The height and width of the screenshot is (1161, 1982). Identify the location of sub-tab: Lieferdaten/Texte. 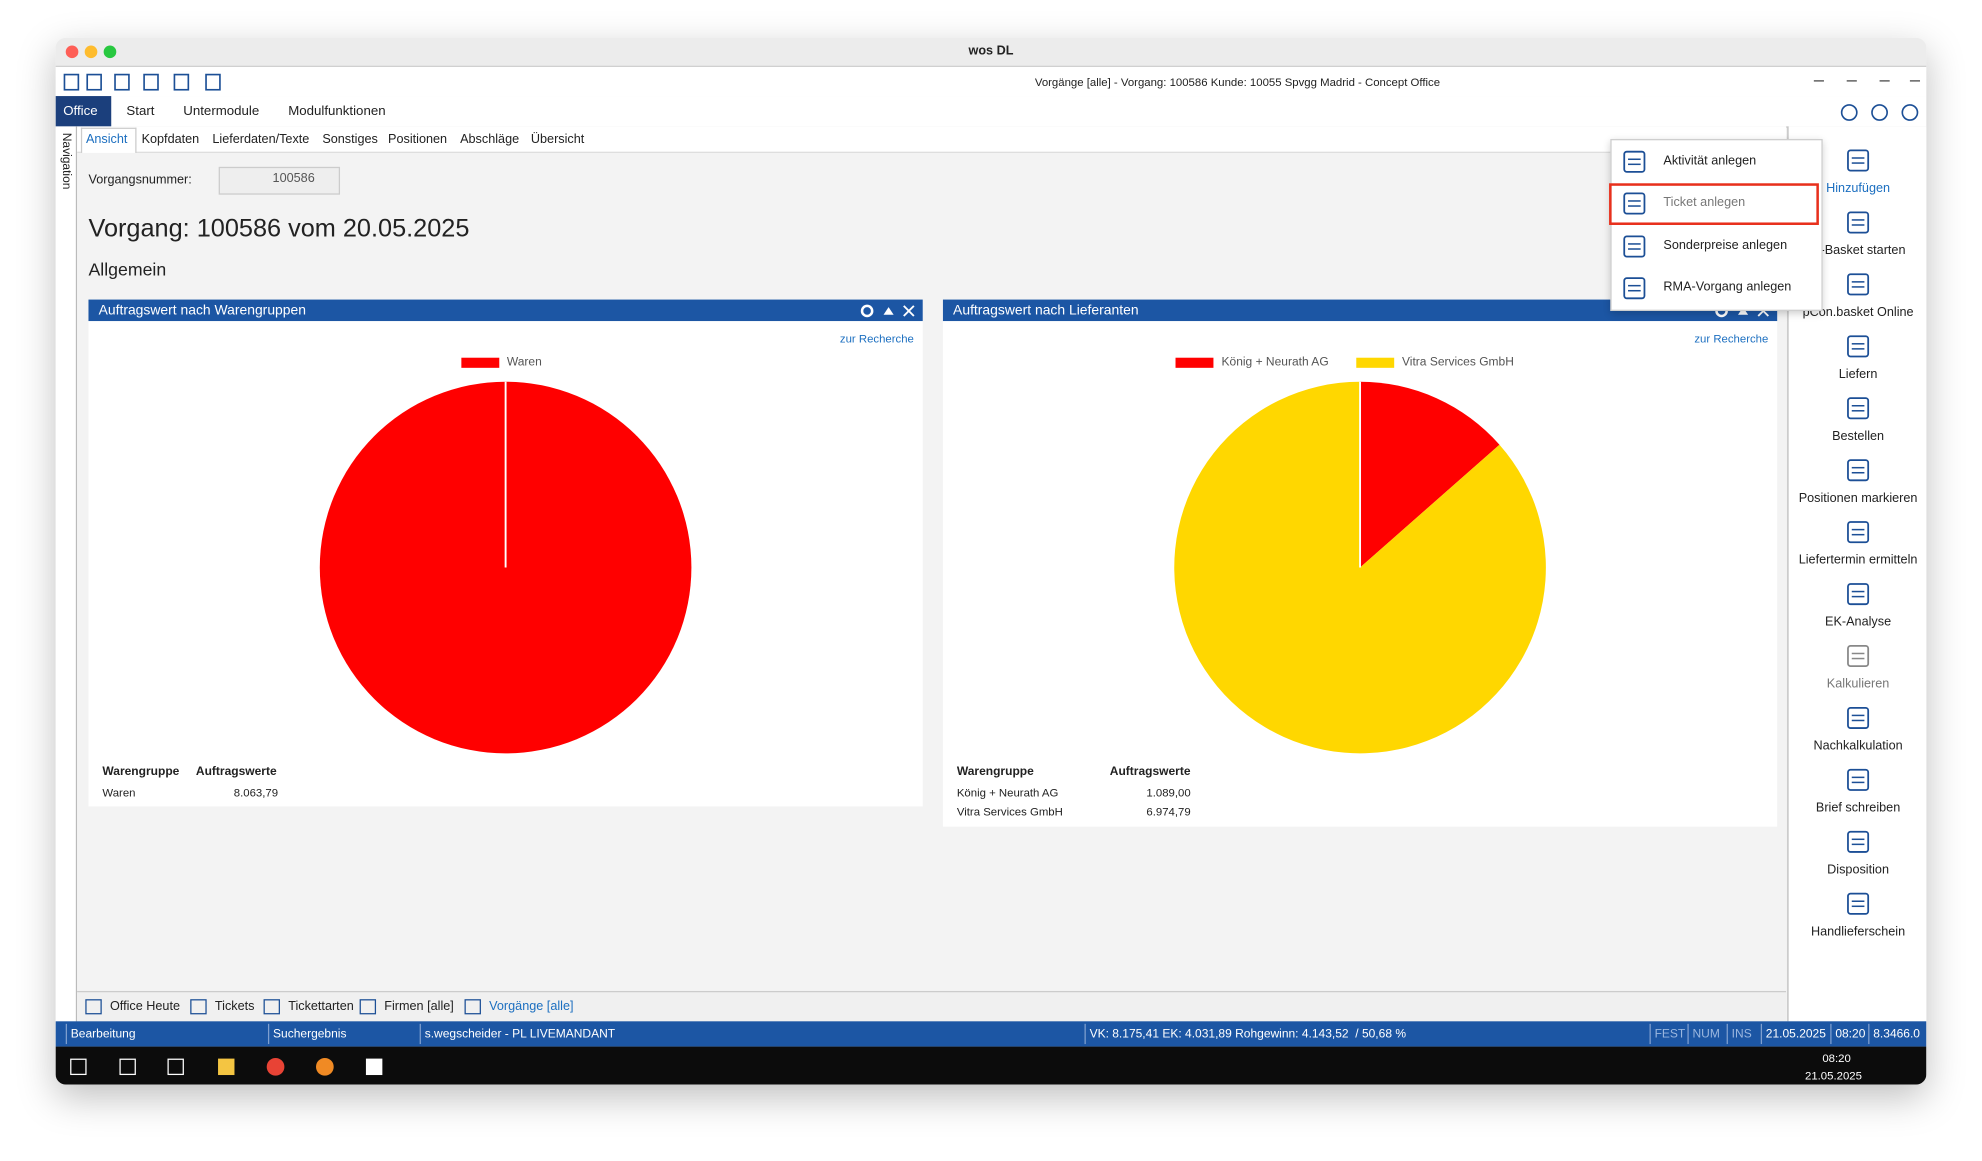
(261, 139).